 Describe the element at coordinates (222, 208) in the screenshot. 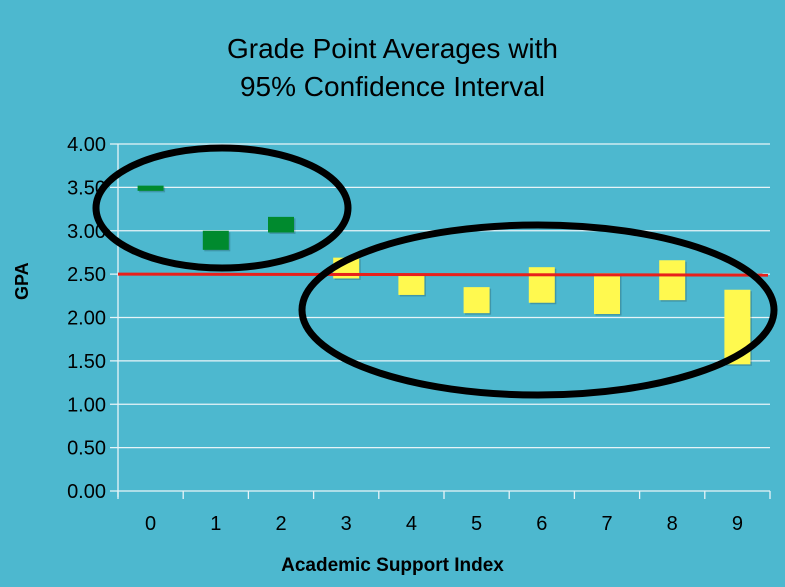

I see `ellipse-annotation-low-index` at that location.